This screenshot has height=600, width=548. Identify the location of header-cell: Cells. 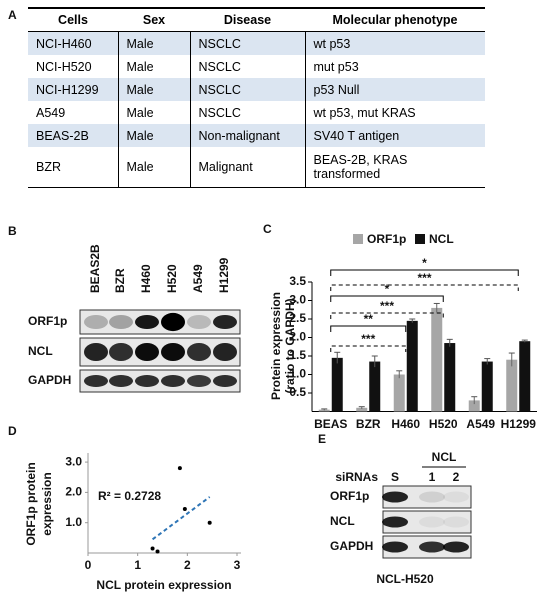
(73, 19).